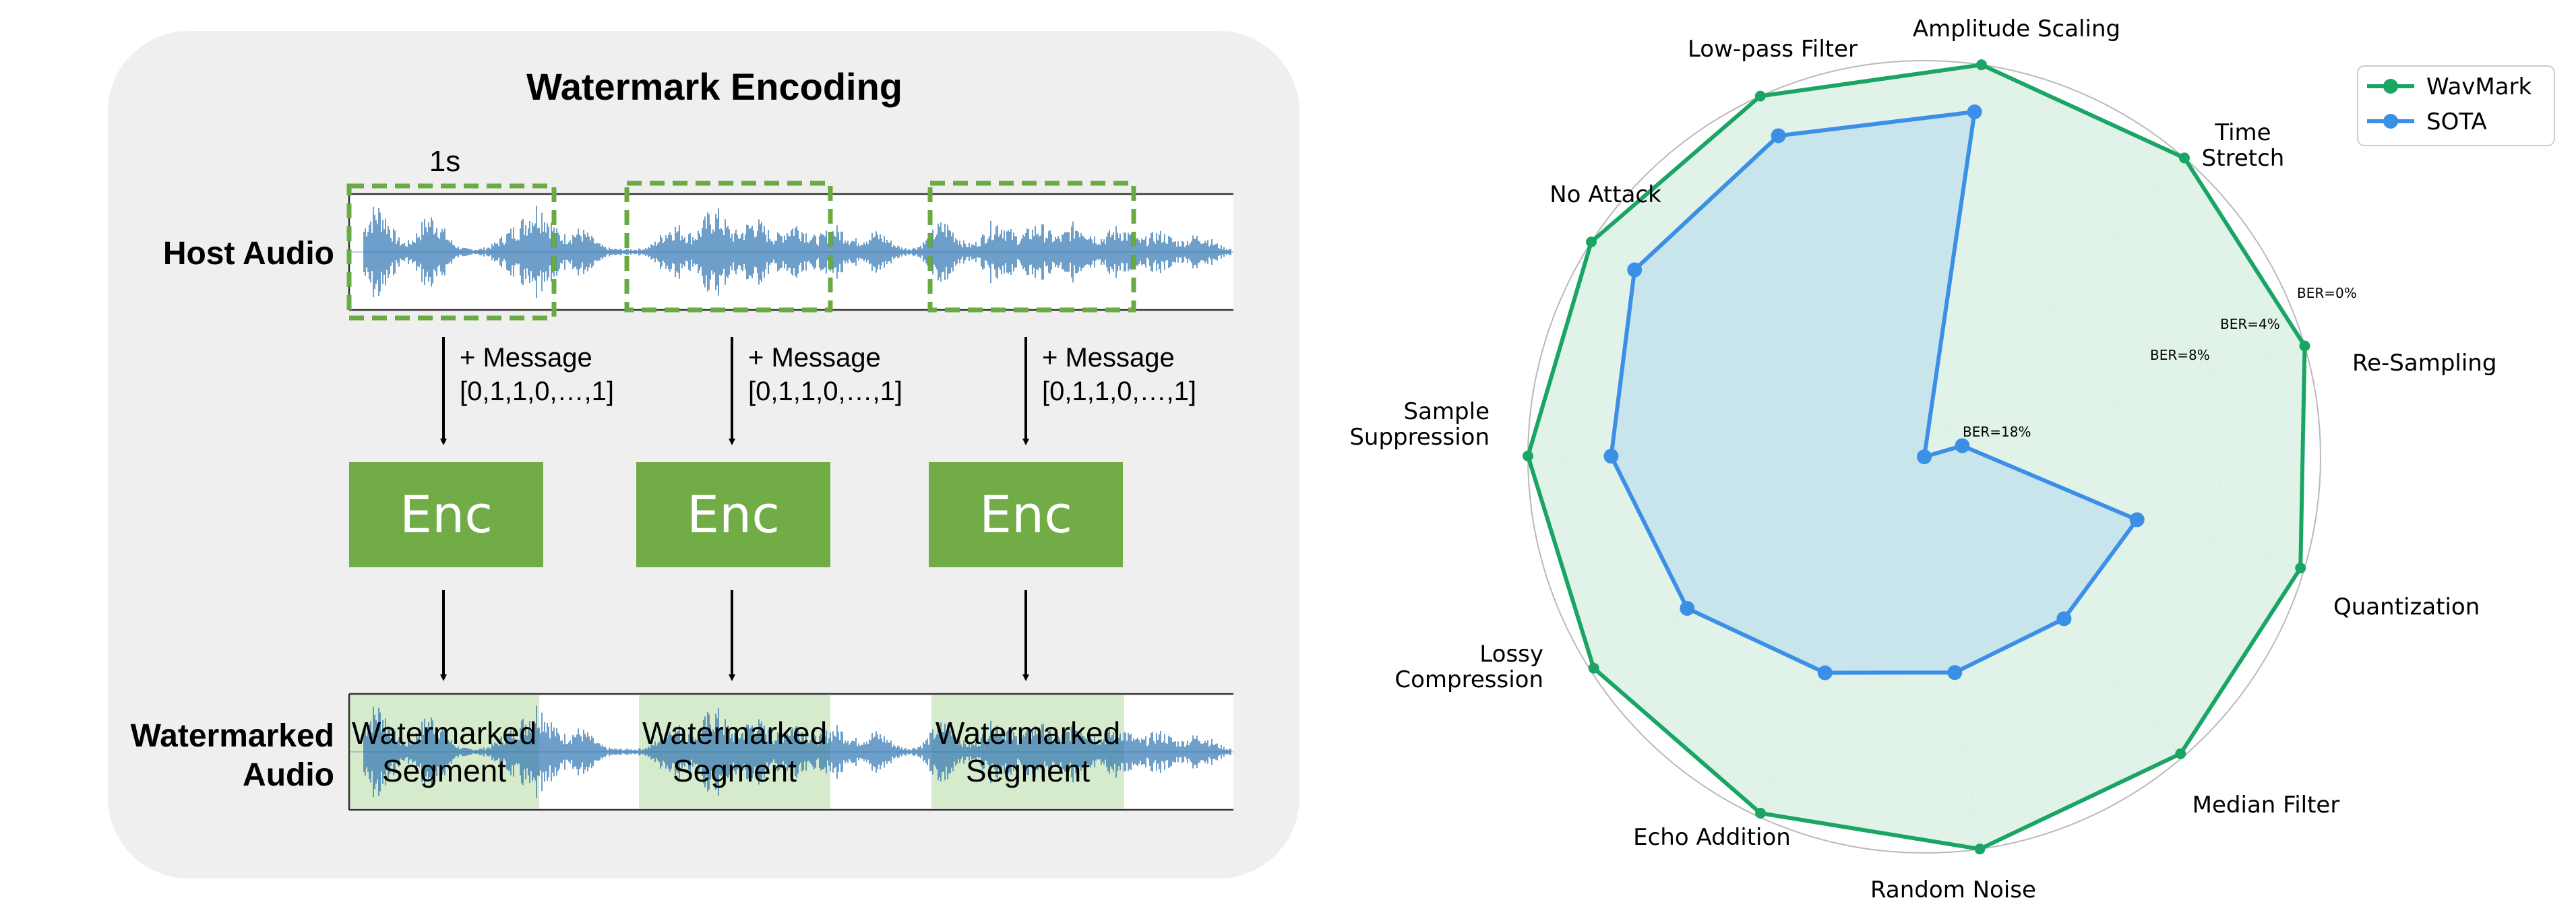 The height and width of the screenshot is (923, 2576). I want to click on segment-label-line2-2: Segment, so click(735, 770).